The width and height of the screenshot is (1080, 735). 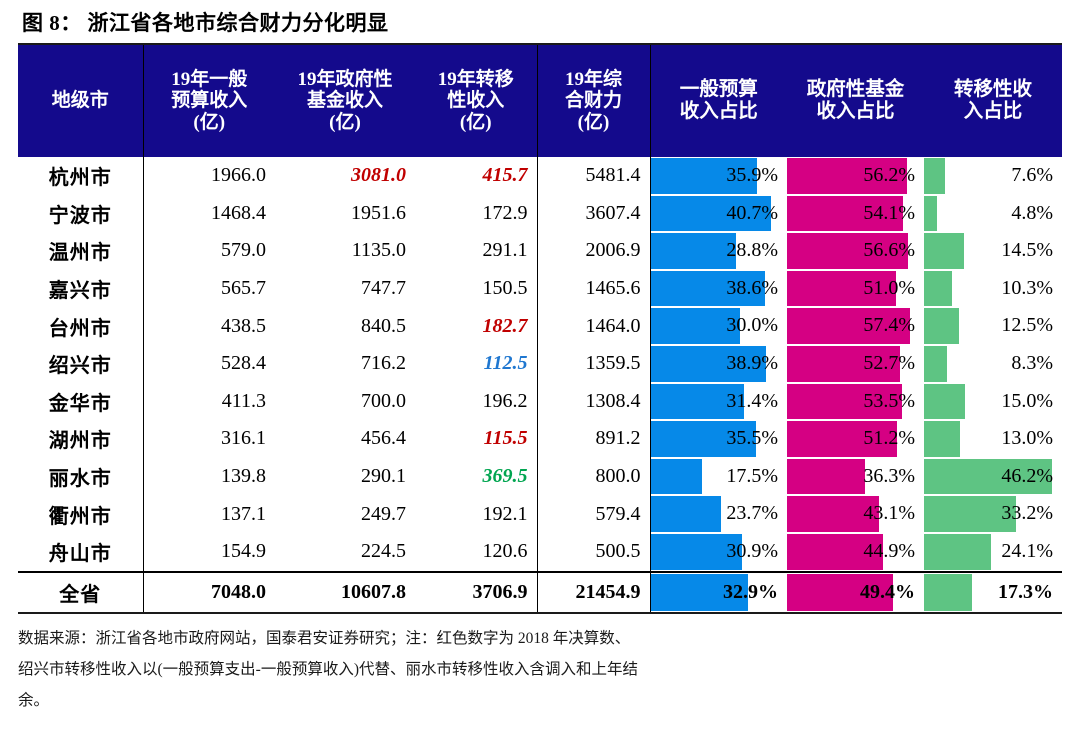 What do you see at coordinates (209, 251) in the screenshot?
I see `cell-general-budget: 579.0` at bounding box center [209, 251].